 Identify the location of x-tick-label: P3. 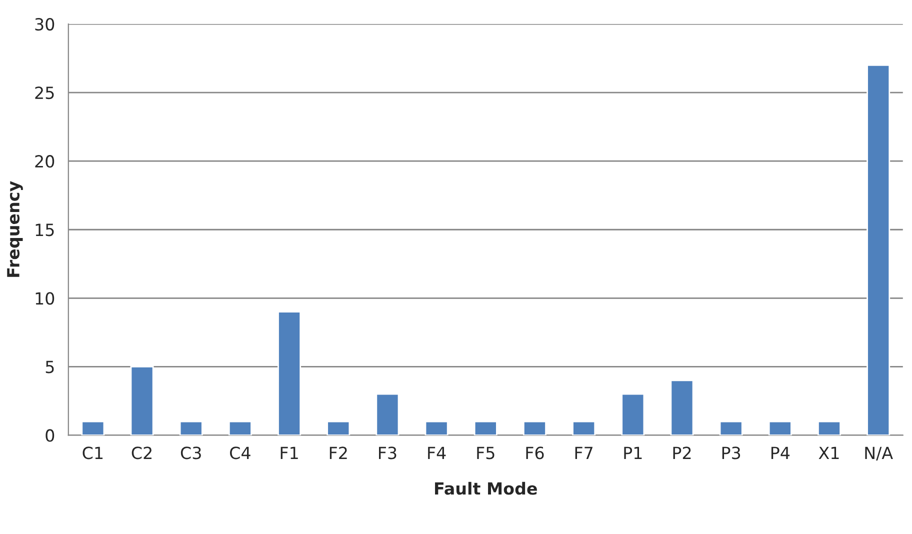
(731, 453).